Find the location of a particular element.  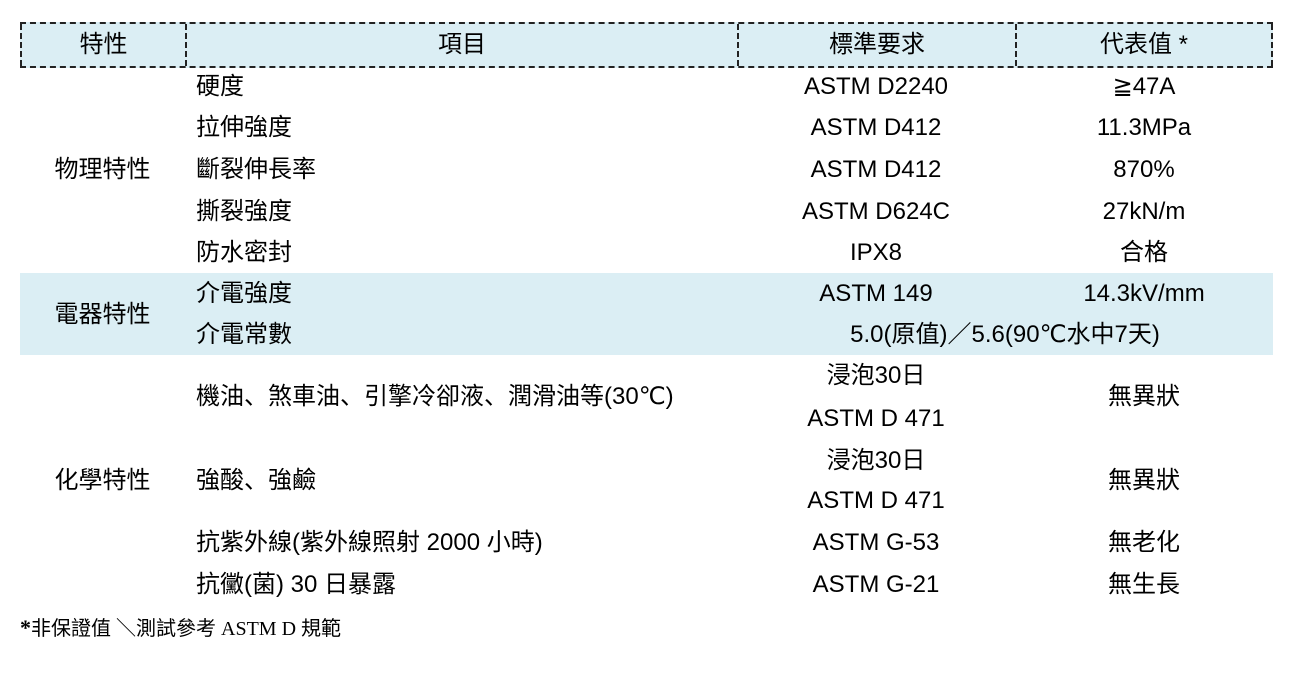

item: 撕裂強度 is located at coordinates (244, 211).